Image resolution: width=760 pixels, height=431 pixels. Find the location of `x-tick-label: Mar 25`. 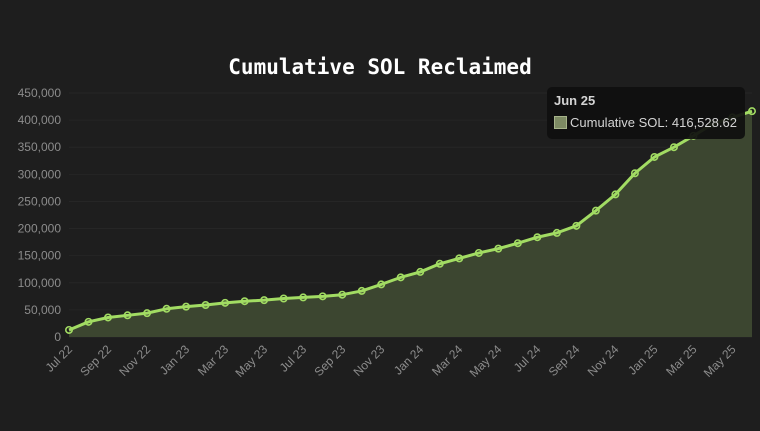

x-tick-label: Mar 25 is located at coordinates (681, 360).